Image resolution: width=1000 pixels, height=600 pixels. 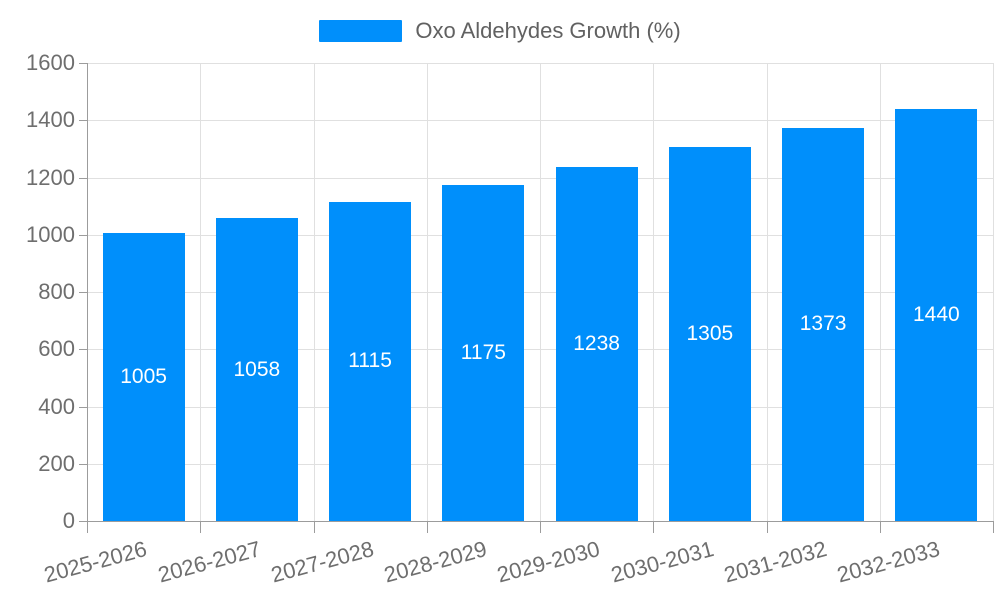 I want to click on x-tick-label: 2025-2026, so click(x=95, y=562).